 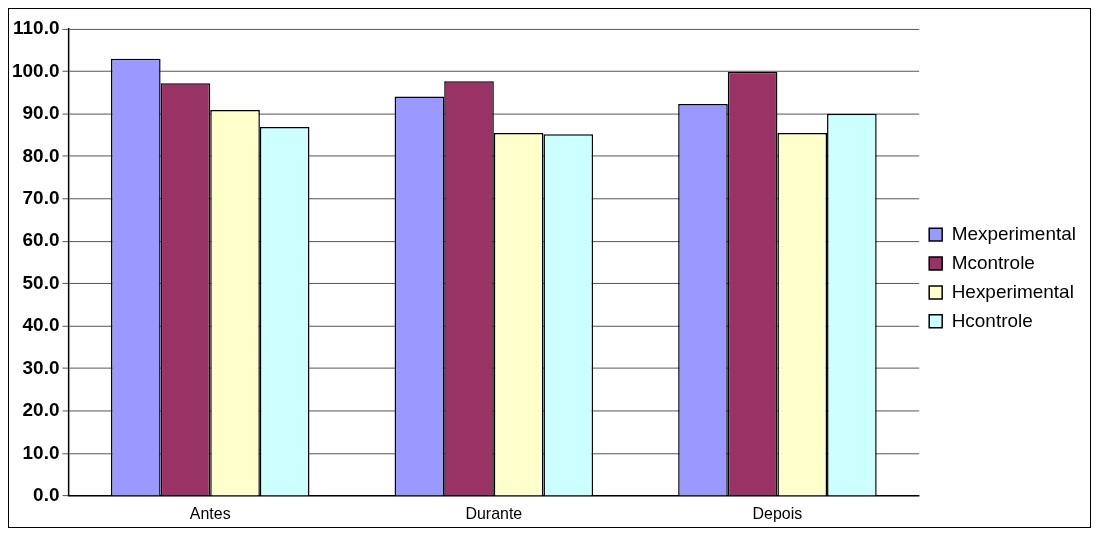 What do you see at coordinates (41, 410) in the screenshot?
I see `y-tick-label: 20.0` at bounding box center [41, 410].